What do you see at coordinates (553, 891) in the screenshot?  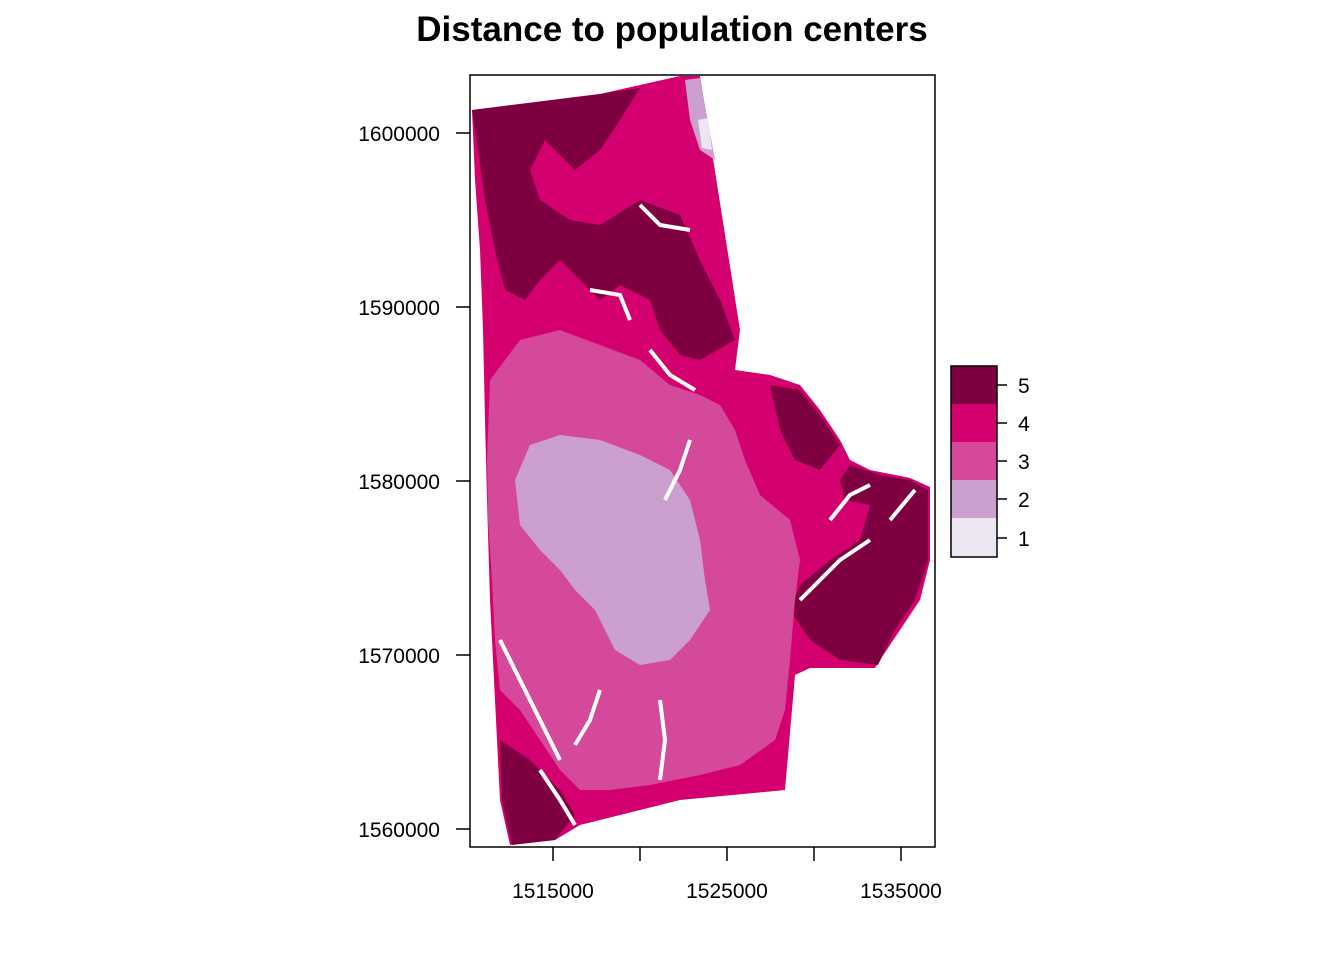 I see `x-tick-label-1515000: 1515000` at bounding box center [553, 891].